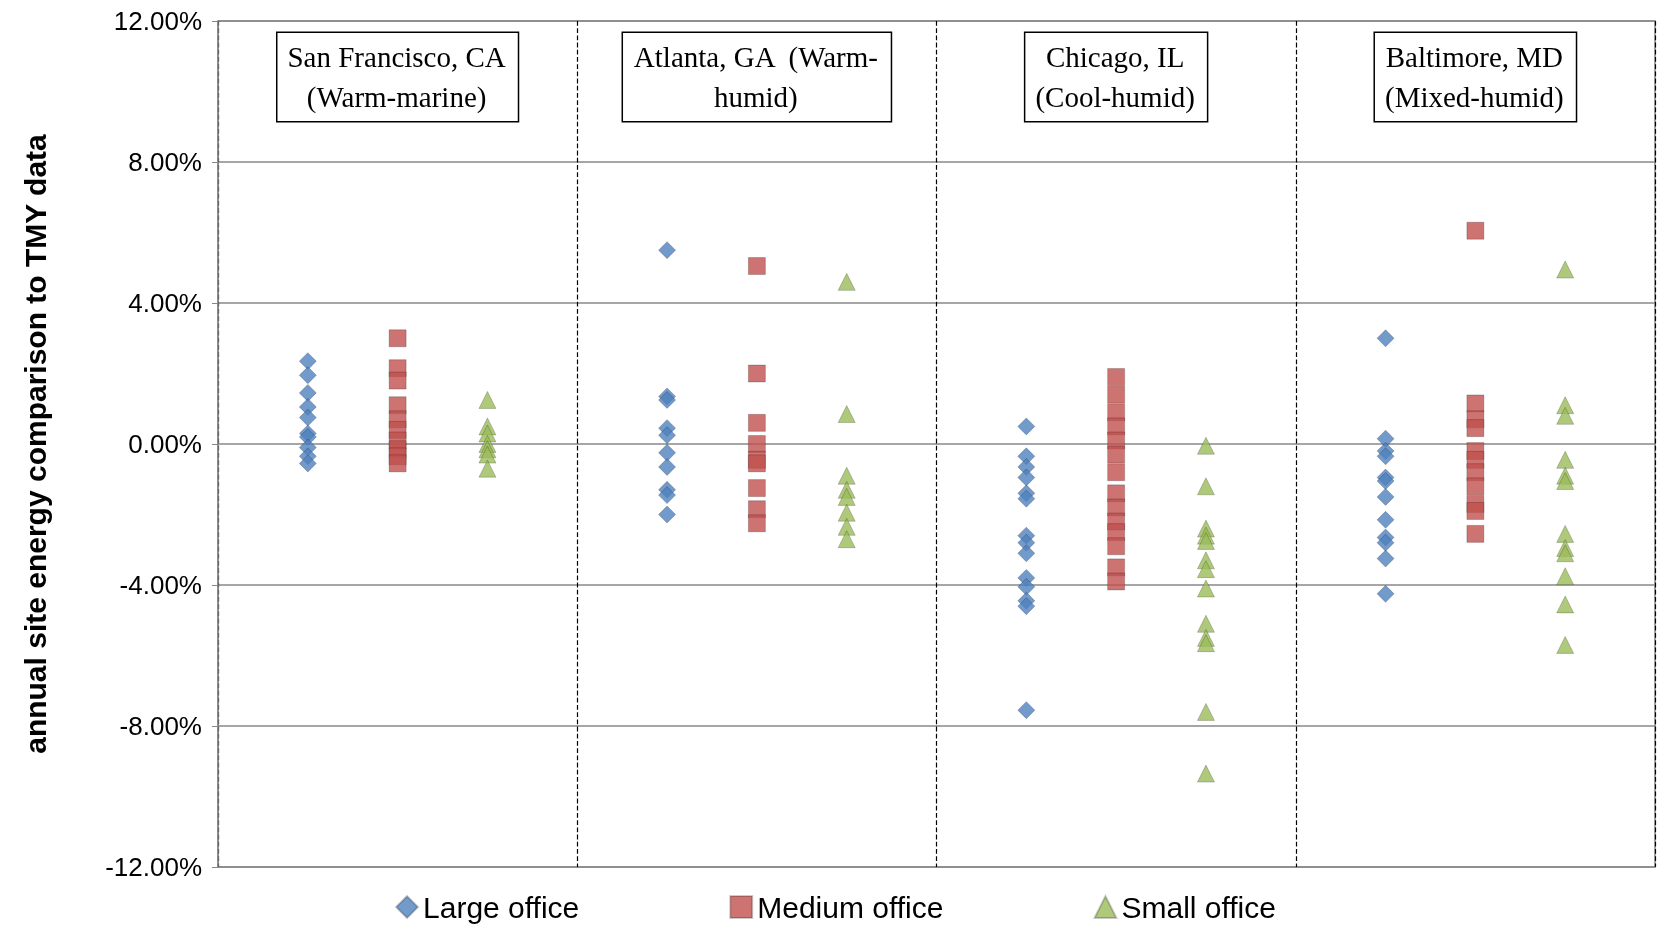  I want to click on y-tick-label: 8.00%, so click(165, 162).